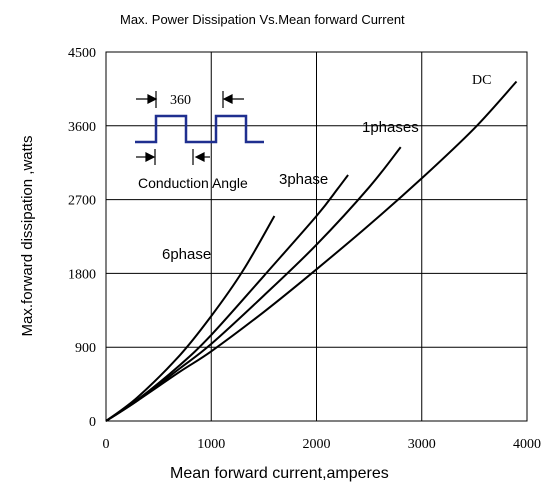  I want to click on x-tick-label: 2000, so click(317, 444).